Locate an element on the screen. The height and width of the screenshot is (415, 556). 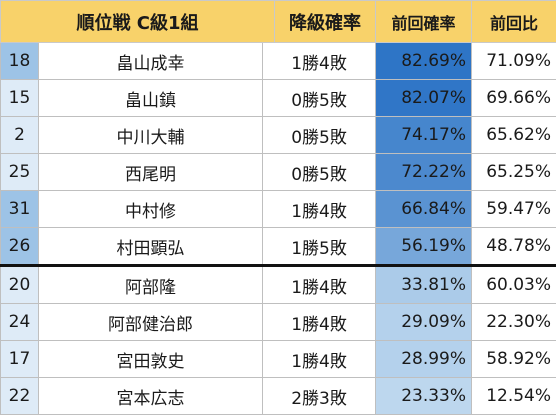
rank-cell: 25 is located at coordinates (20, 172).